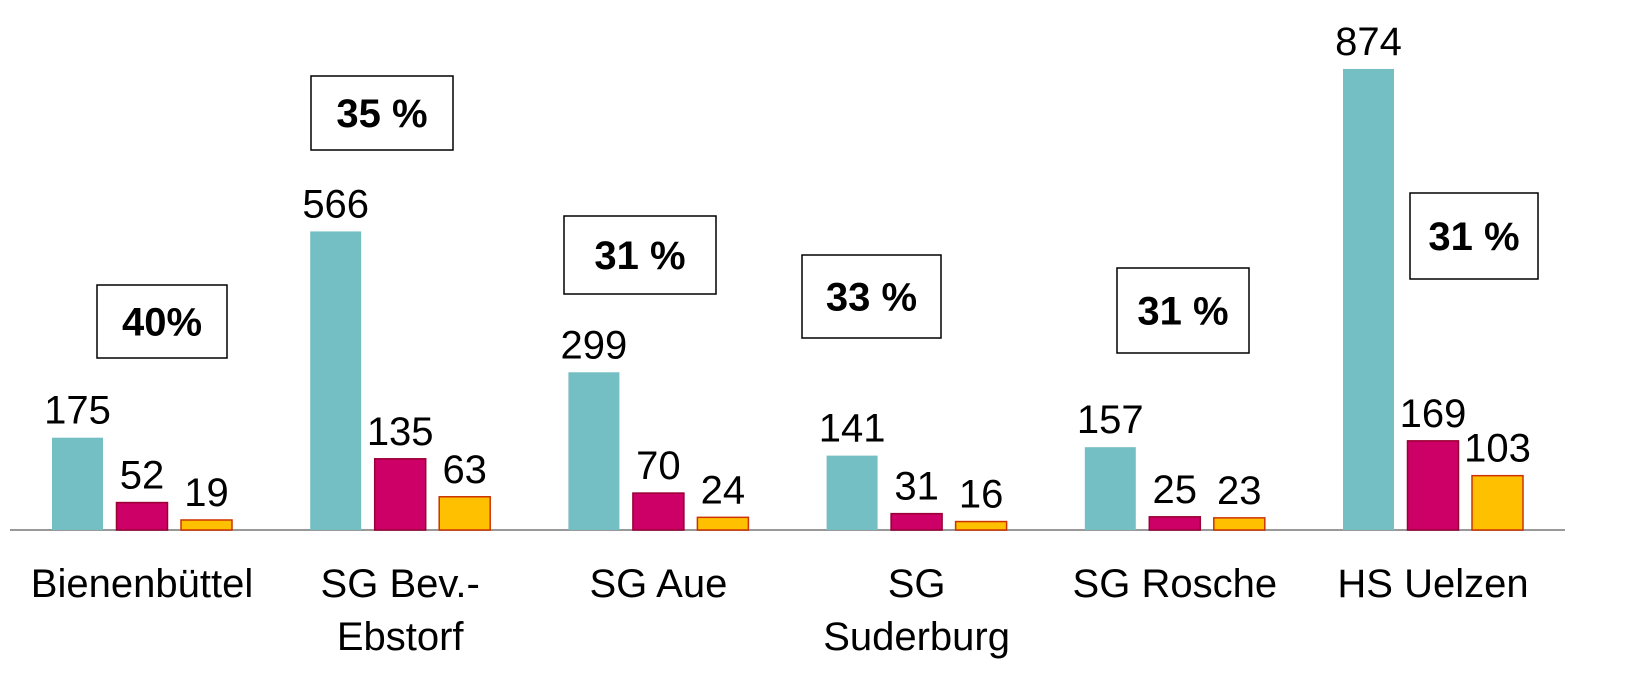 Image resolution: width=1630 pixels, height=687 pixels. What do you see at coordinates (1175, 584) in the screenshot?
I see `x-tick-label: SG Rosche` at bounding box center [1175, 584].